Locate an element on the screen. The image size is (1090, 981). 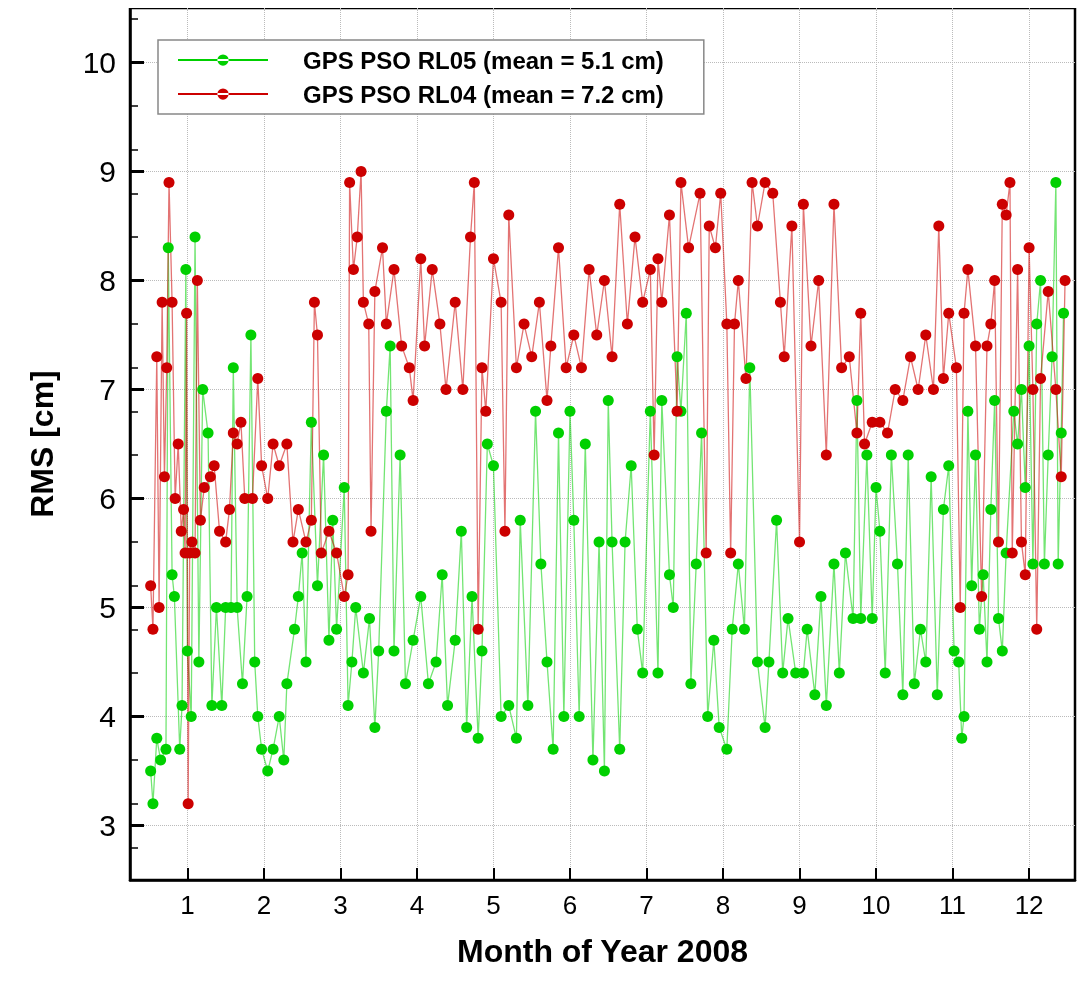
y-tick-label: 5 is located at coordinates (107, 607).